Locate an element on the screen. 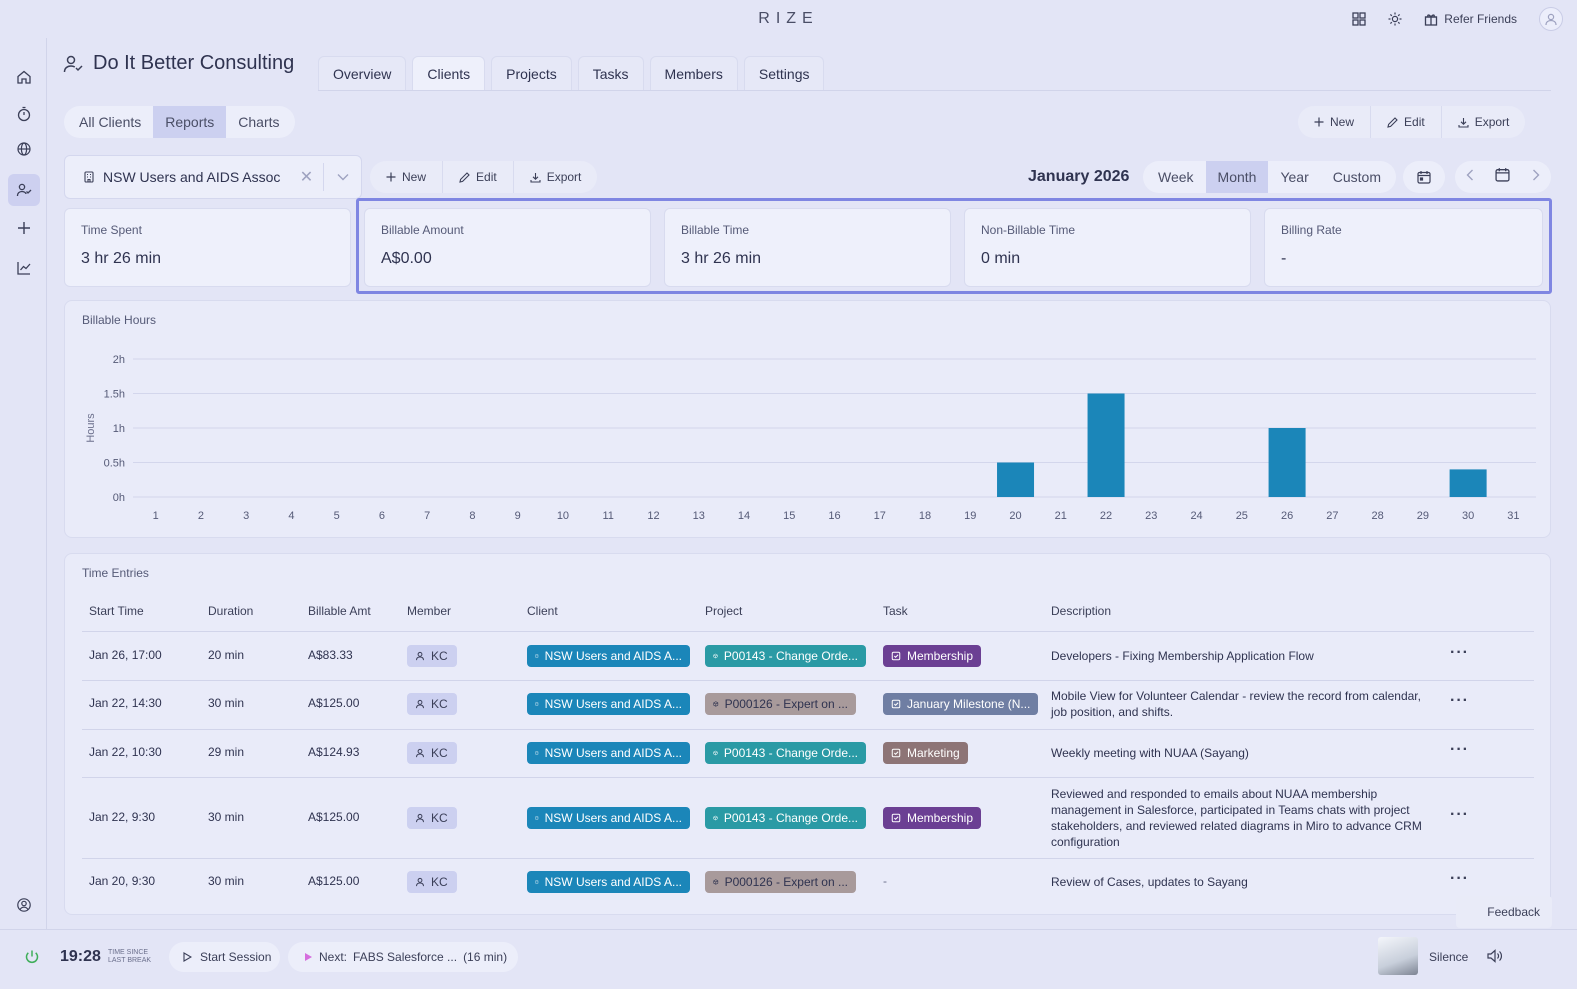 This screenshot has height=989, width=1577. entry-task-empty: - is located at coordinates (885, 881).